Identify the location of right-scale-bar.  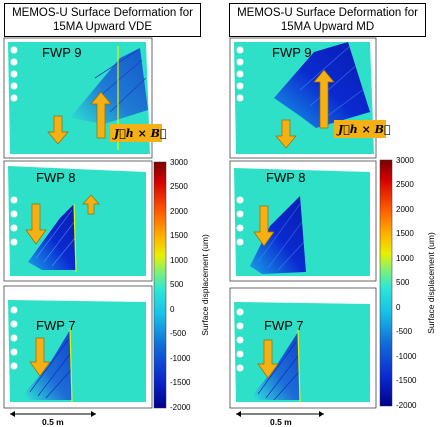
(280, 414).